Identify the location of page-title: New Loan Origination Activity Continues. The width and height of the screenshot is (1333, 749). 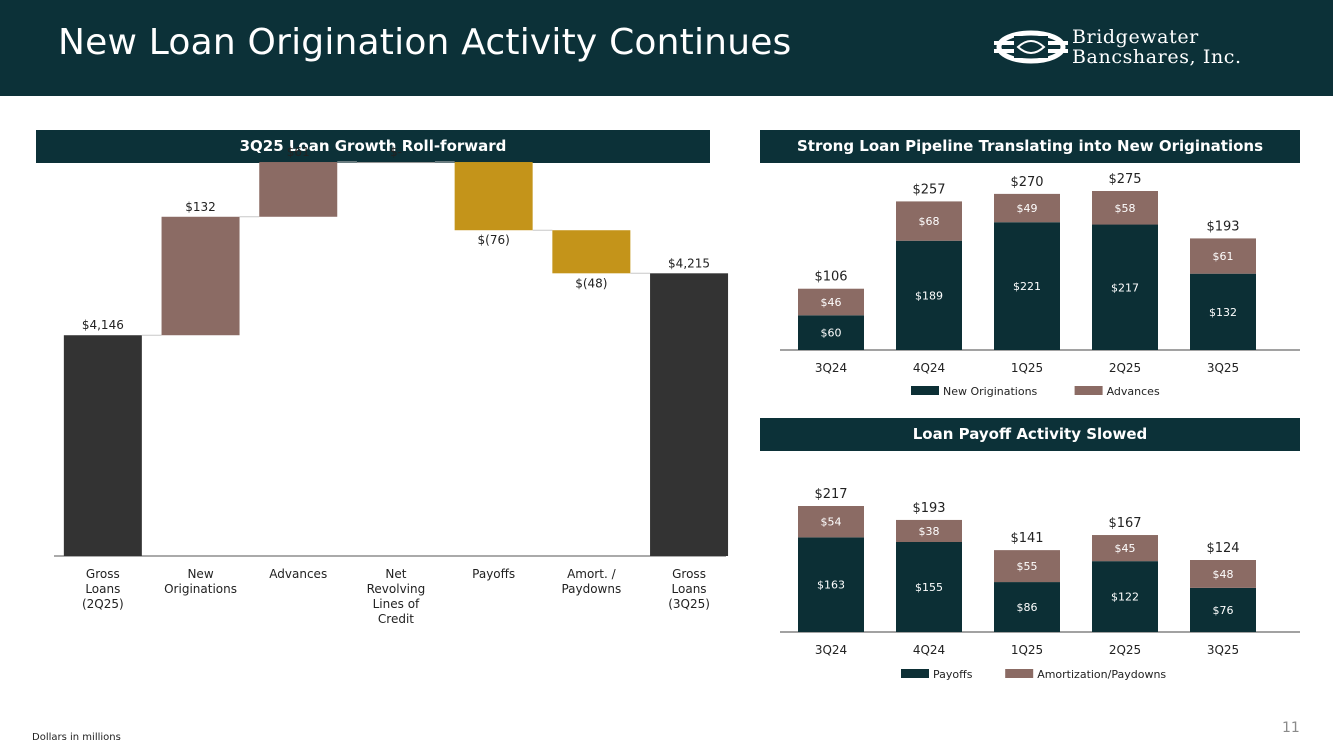
(425, 42).